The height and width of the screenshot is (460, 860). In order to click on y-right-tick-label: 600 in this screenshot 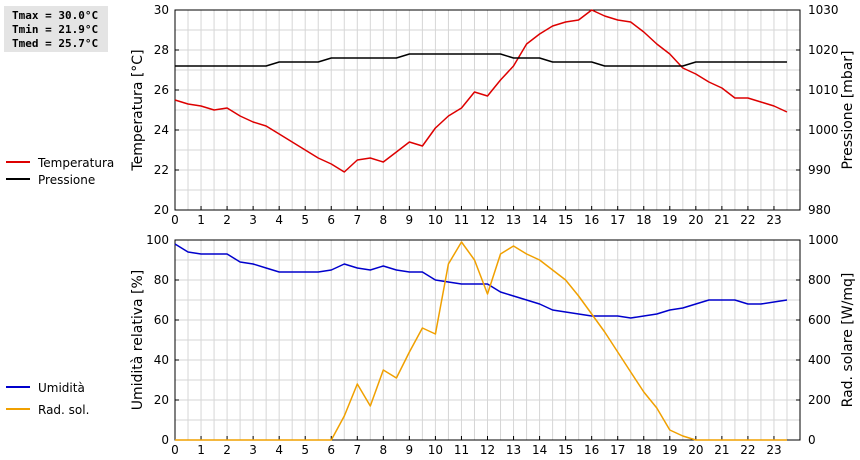, I will do `click(819, 320)`.